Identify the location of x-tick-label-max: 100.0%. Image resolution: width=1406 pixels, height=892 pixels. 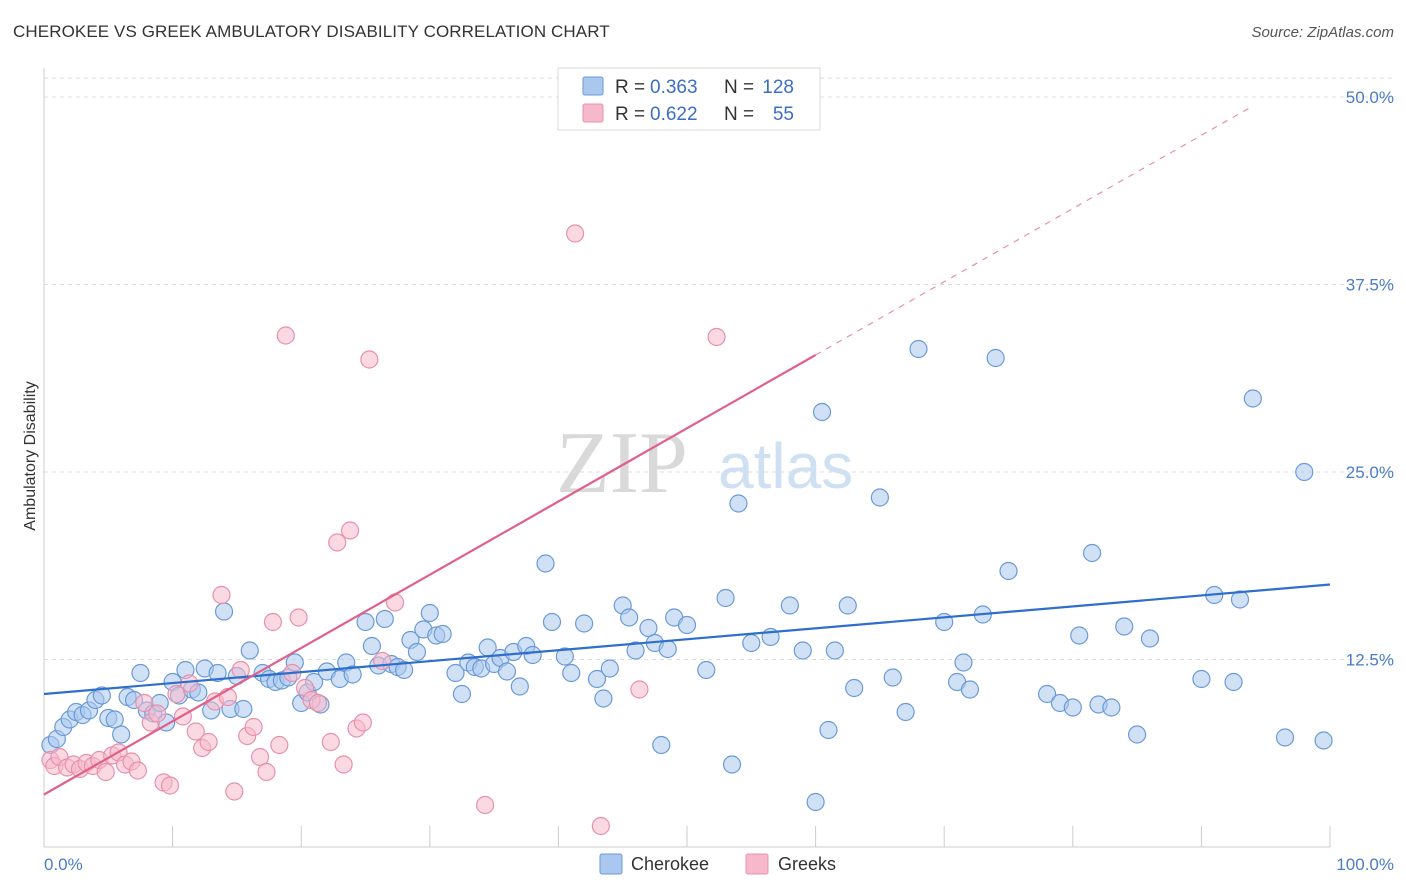
(1365, 864).